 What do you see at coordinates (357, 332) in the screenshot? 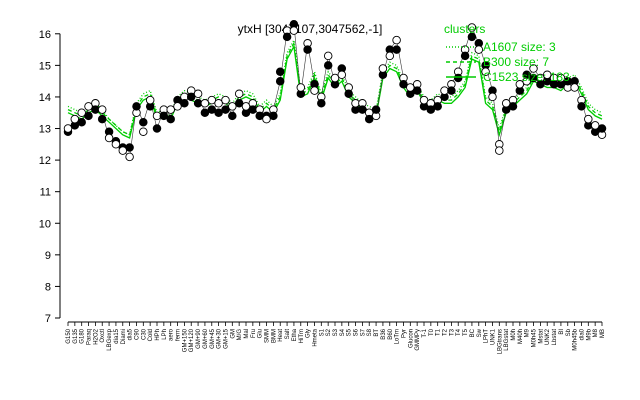
I see `x-tick-label: S6` at bounding box center [357, 332].